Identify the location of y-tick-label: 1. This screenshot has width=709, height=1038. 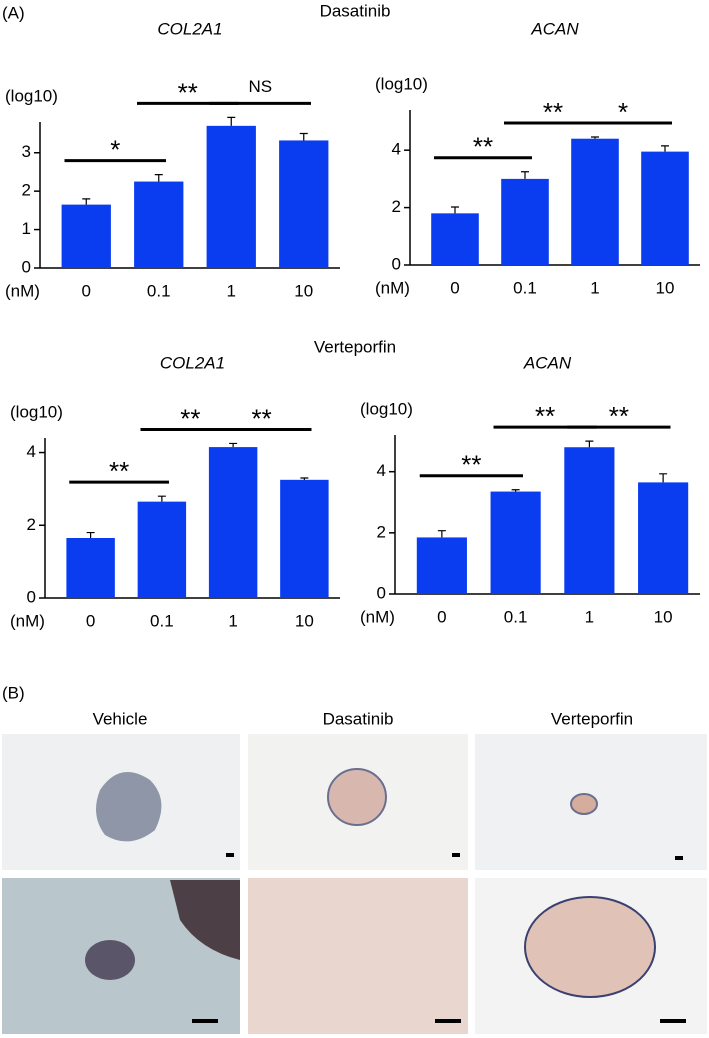
(26, 228).